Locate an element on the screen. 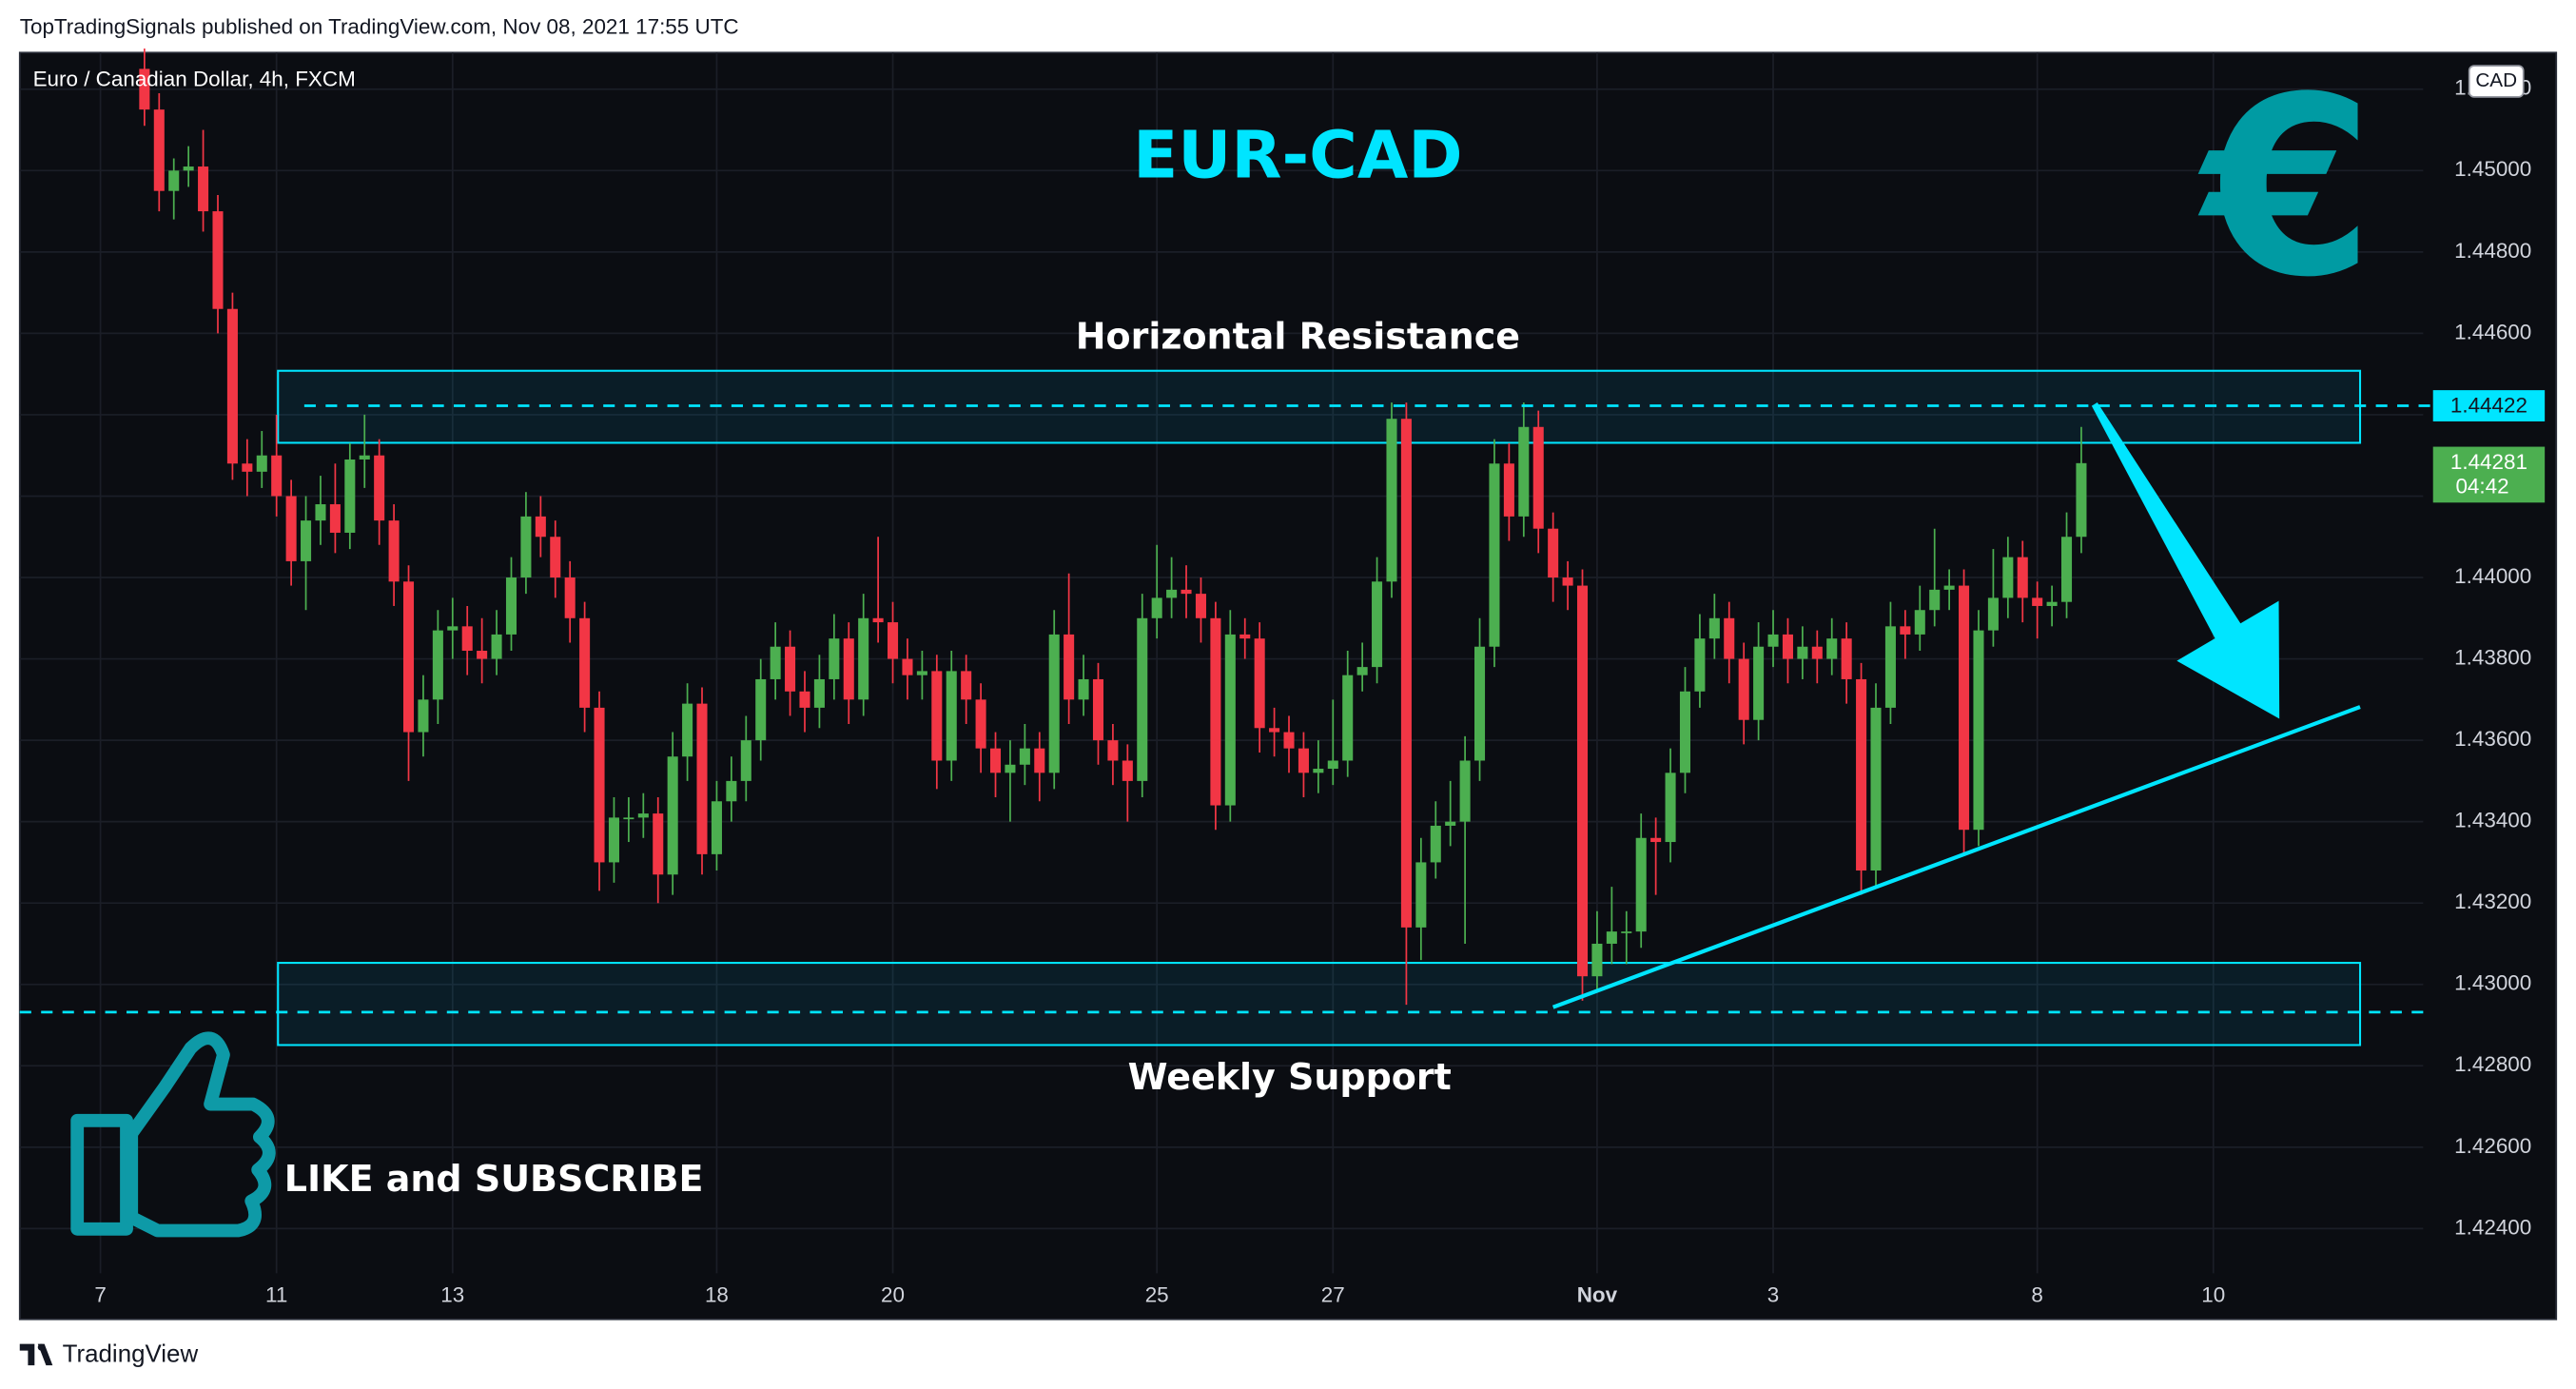  y-tick-label: 1.43200 is located at coordinates (2493, 901).